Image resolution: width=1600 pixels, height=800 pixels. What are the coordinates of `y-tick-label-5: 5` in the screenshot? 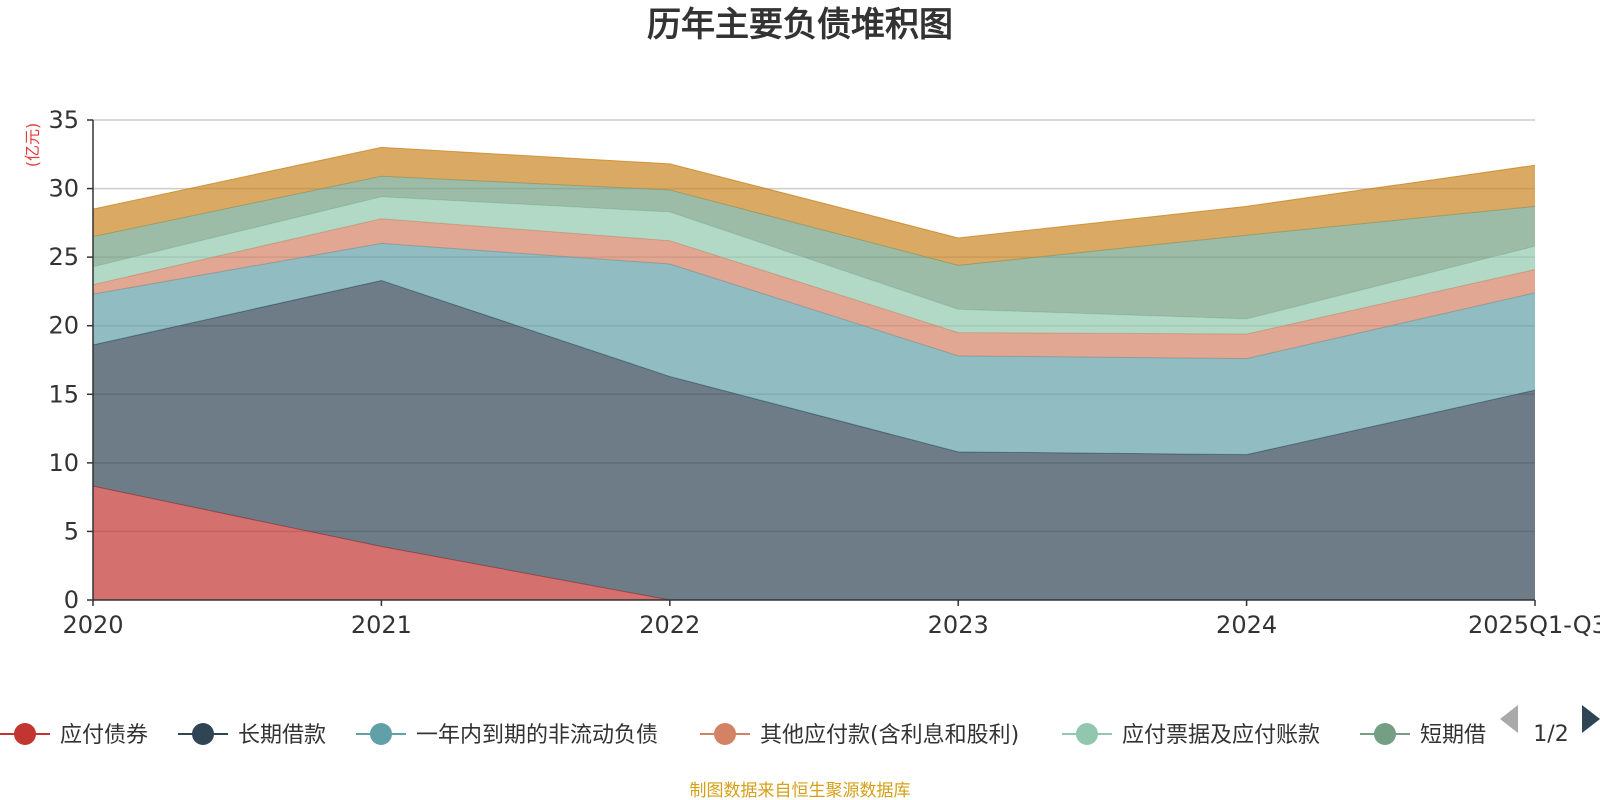 It's located at (71, 531).